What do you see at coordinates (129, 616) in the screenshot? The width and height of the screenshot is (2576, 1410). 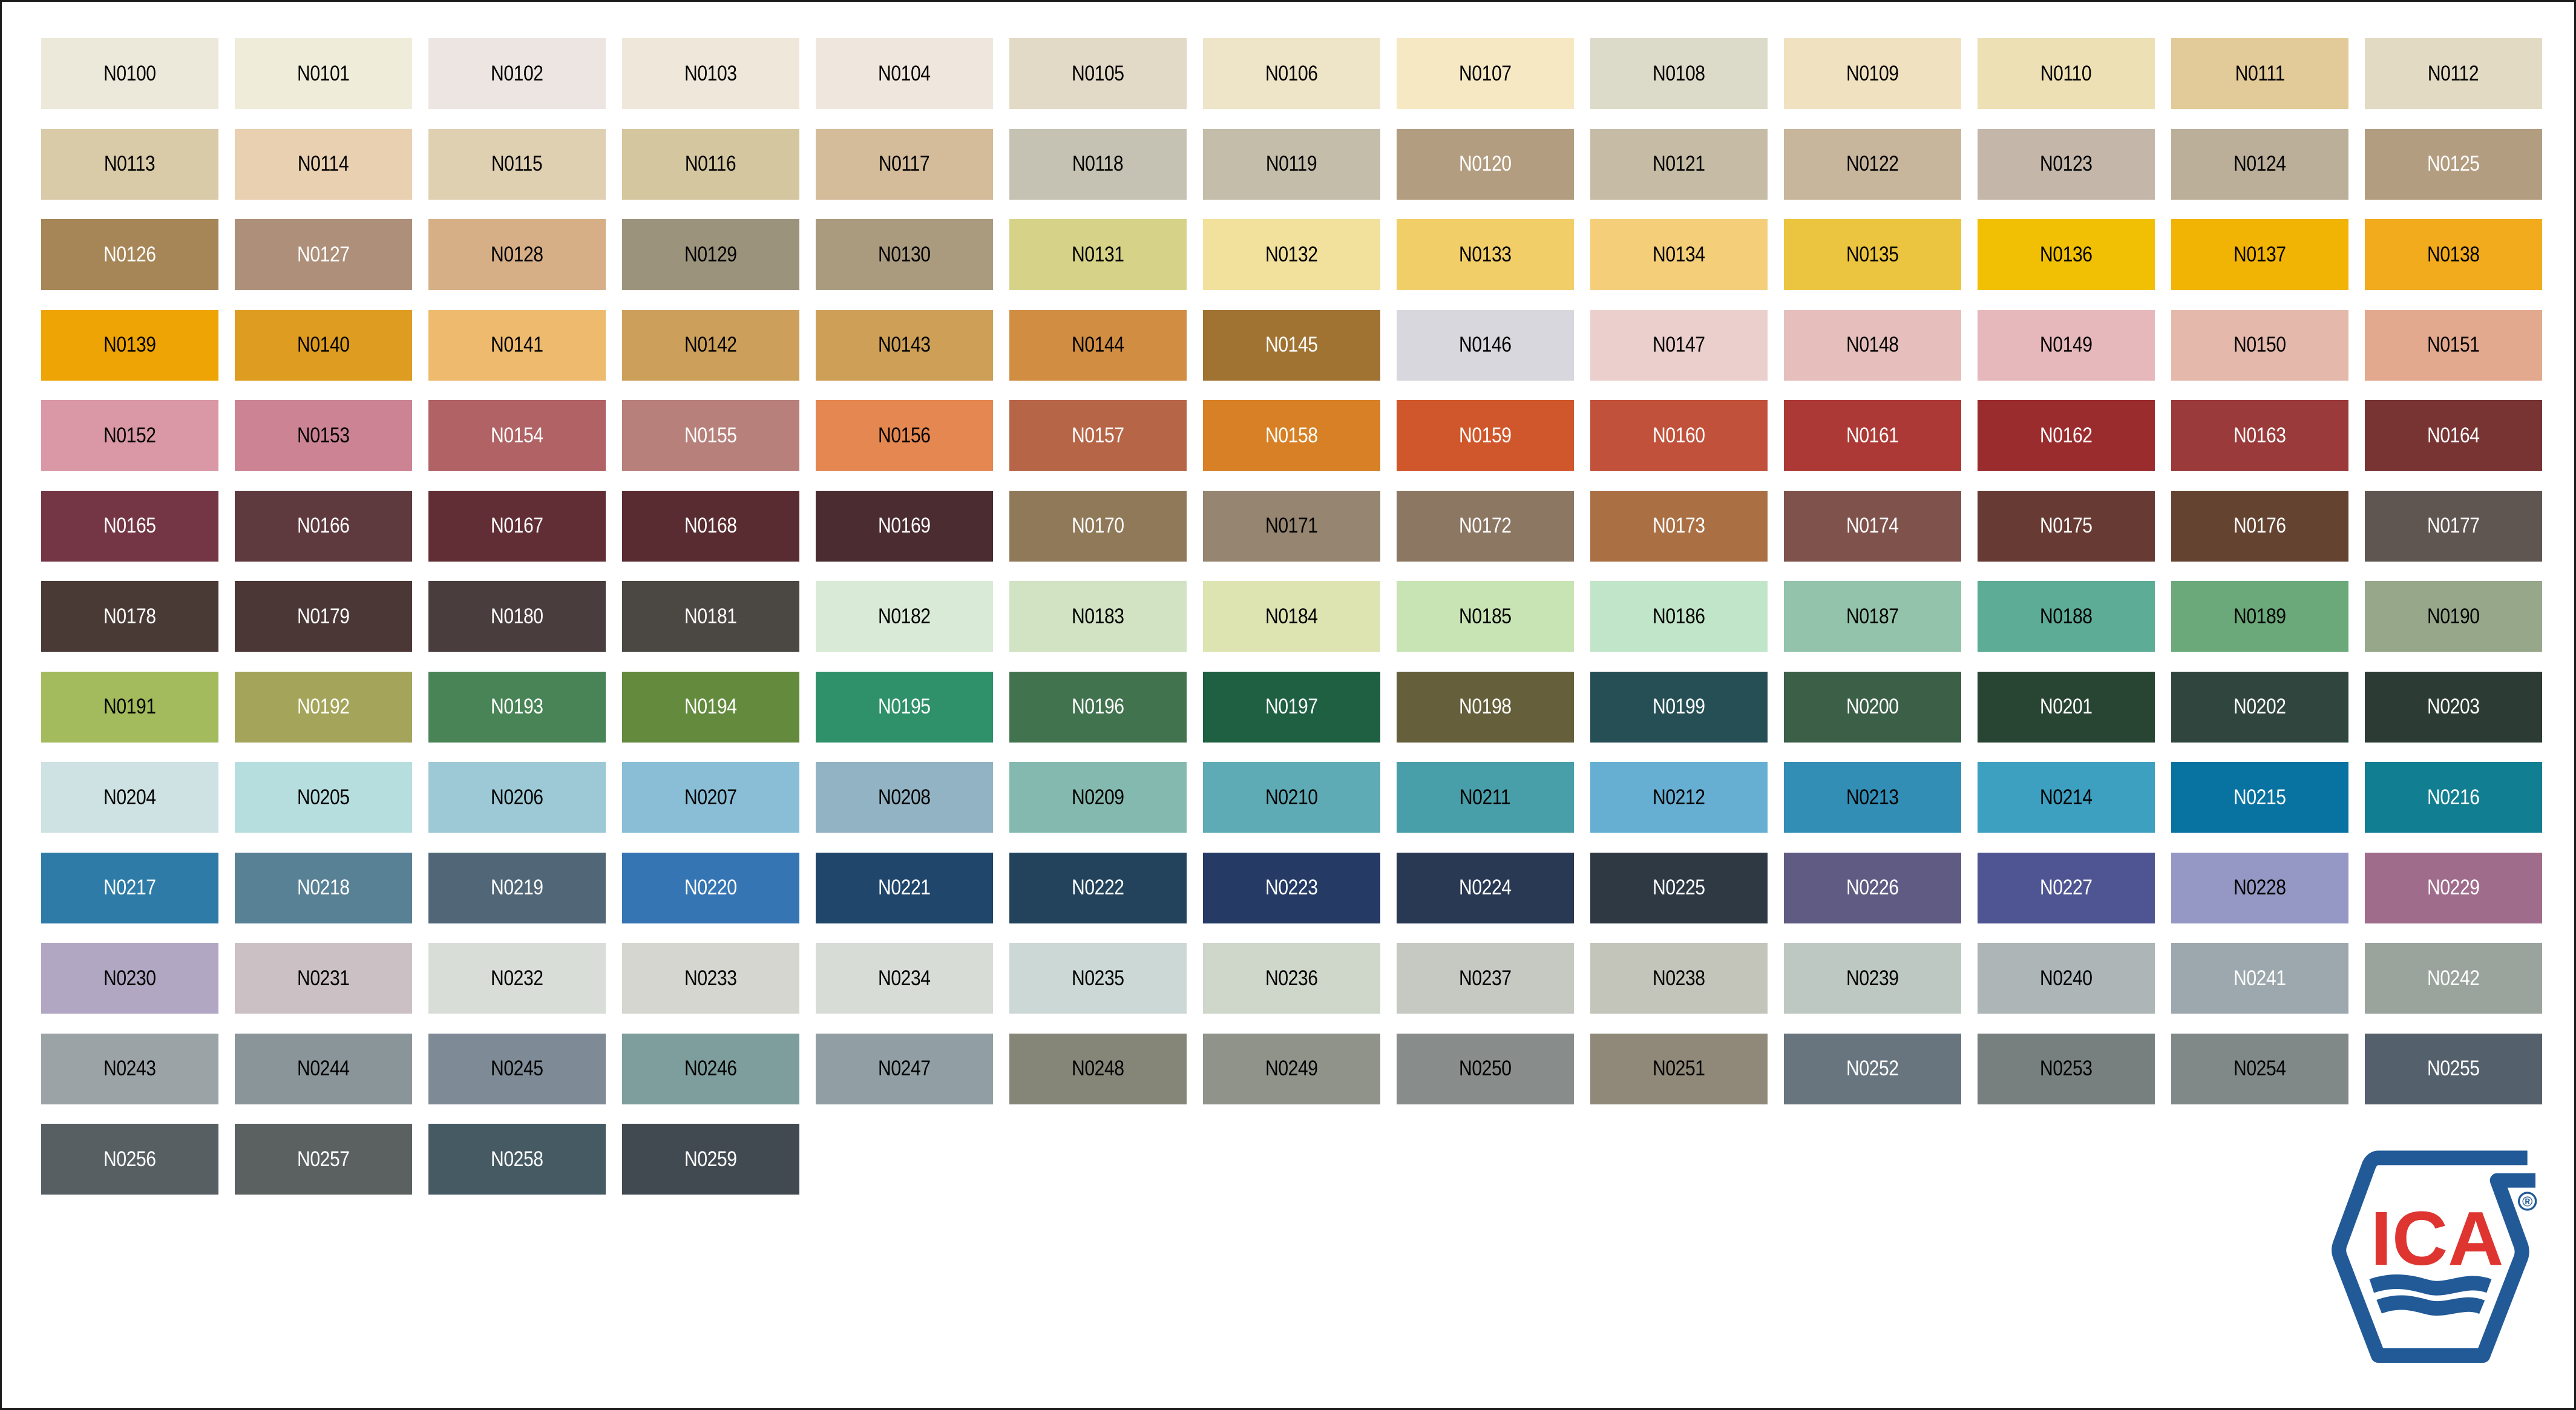 I see `color-swatch: N0178` at bounding box center [129, 616].